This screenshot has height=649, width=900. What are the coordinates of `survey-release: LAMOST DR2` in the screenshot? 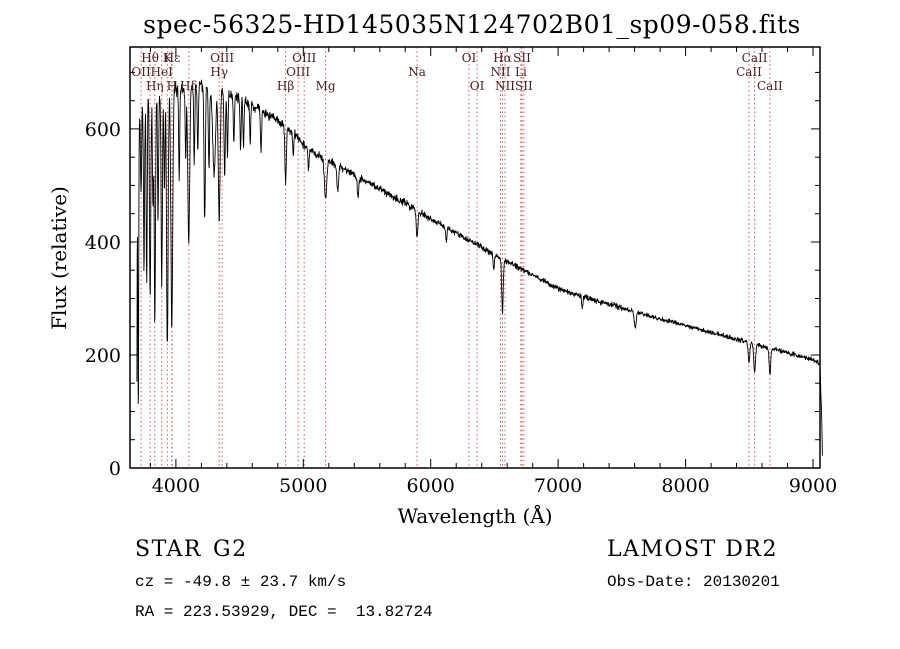 It's located at (692, 549).